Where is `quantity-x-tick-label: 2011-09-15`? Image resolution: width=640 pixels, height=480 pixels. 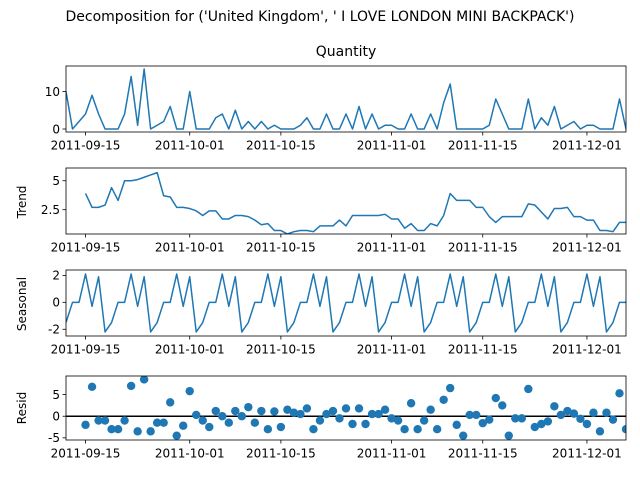
quantity-x-tick-label: 2011-09-15 is located at coordinates (86, 146).